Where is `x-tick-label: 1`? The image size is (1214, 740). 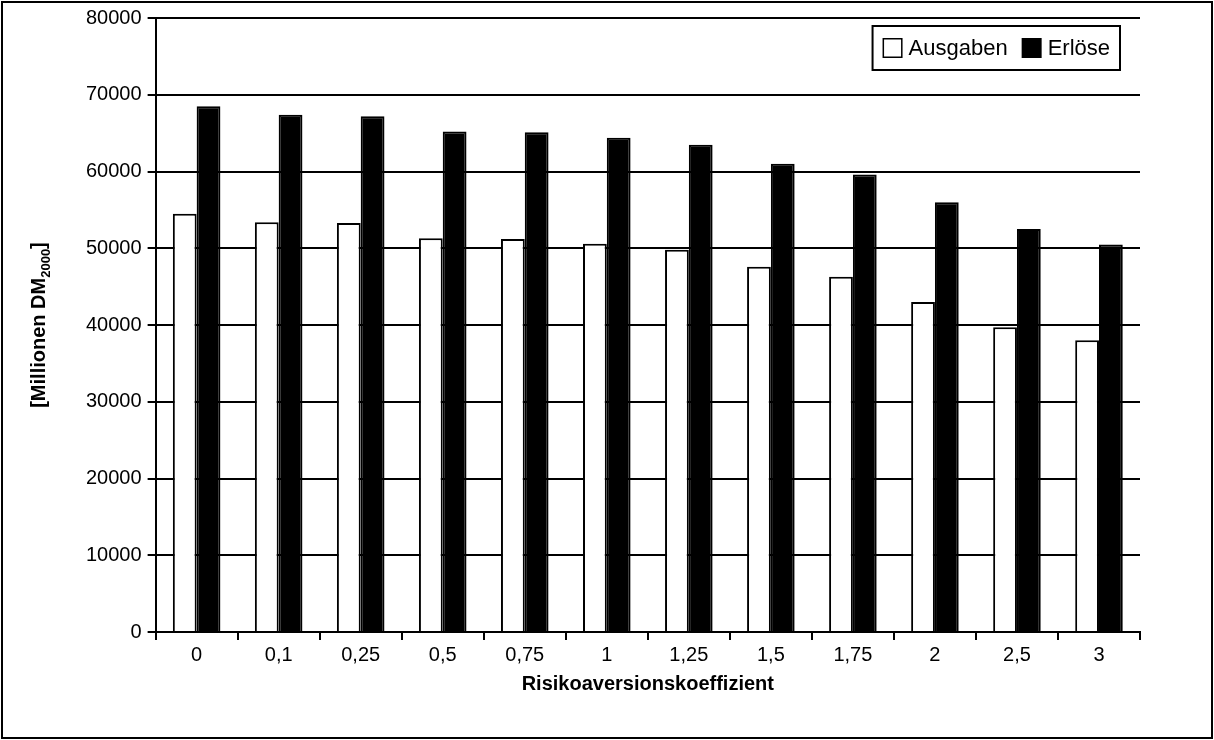
x-tick-label: 1 is located at coordinates (607, 653).